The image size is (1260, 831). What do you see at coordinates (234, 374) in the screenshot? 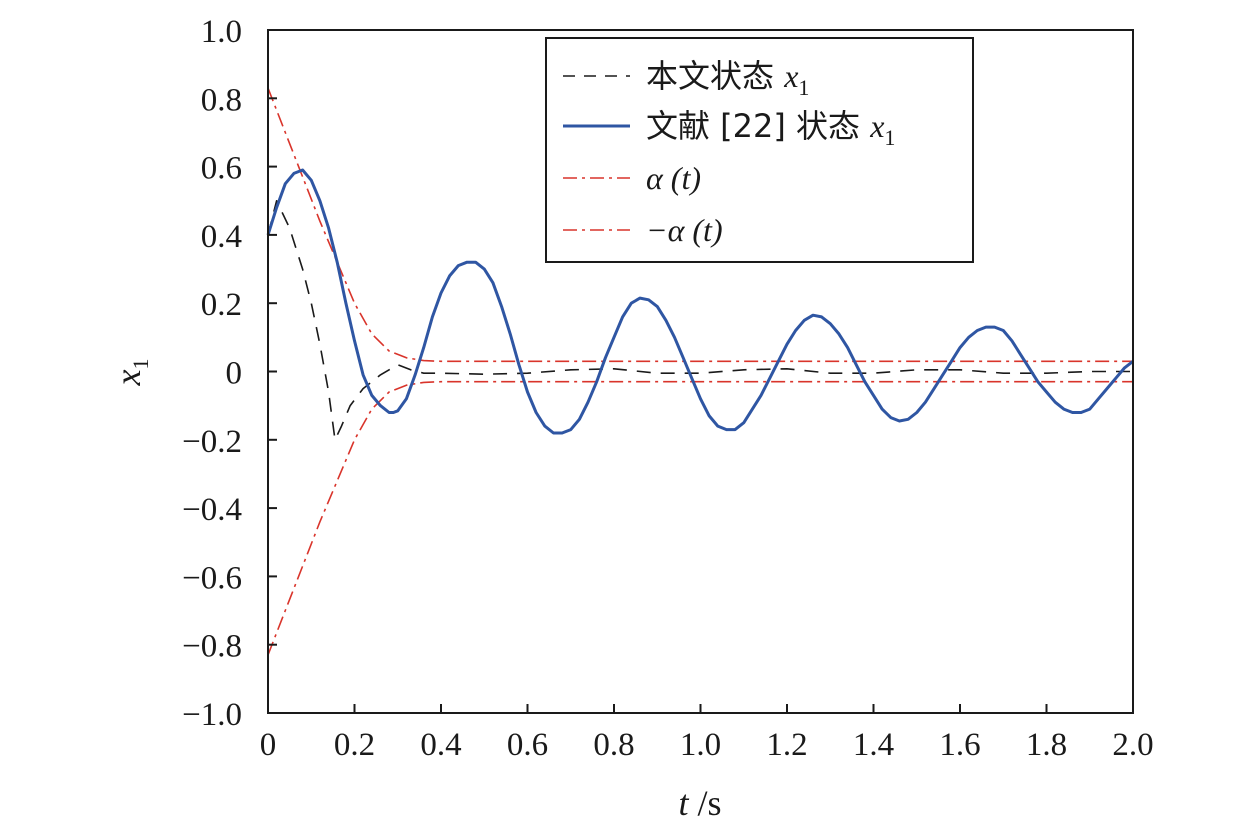
I see `y-tick-label: 0` at bounding box center [234, 374].